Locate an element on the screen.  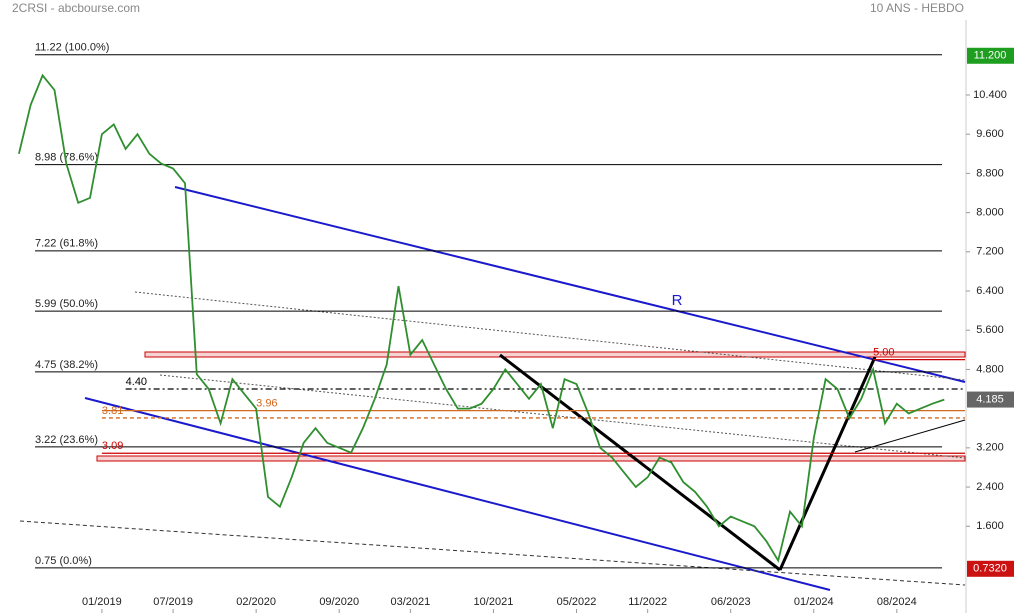
price-tag-label: 4.185 is located at coordinates (990, 399).